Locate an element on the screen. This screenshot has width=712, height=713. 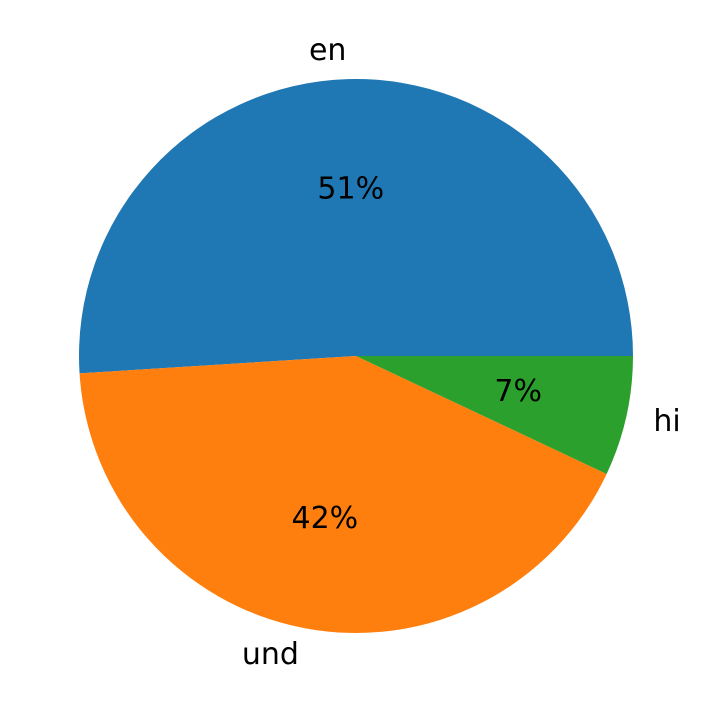
slice-label: hi is located at coordinates (666, 421).